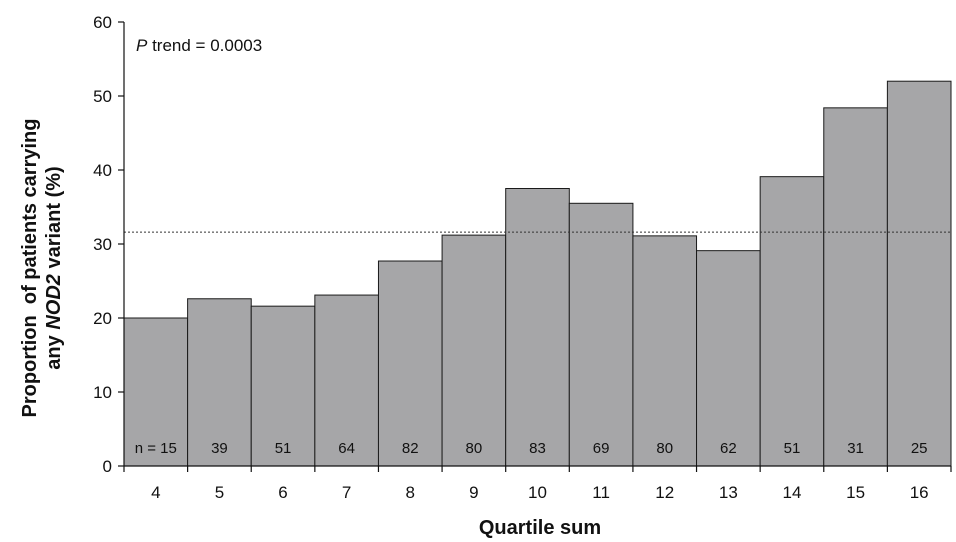  What do you see at coordinates (54, 220) in the screenshot?
I see `y-axis-title-post: variant (%)` at bounding box center [54, 220].